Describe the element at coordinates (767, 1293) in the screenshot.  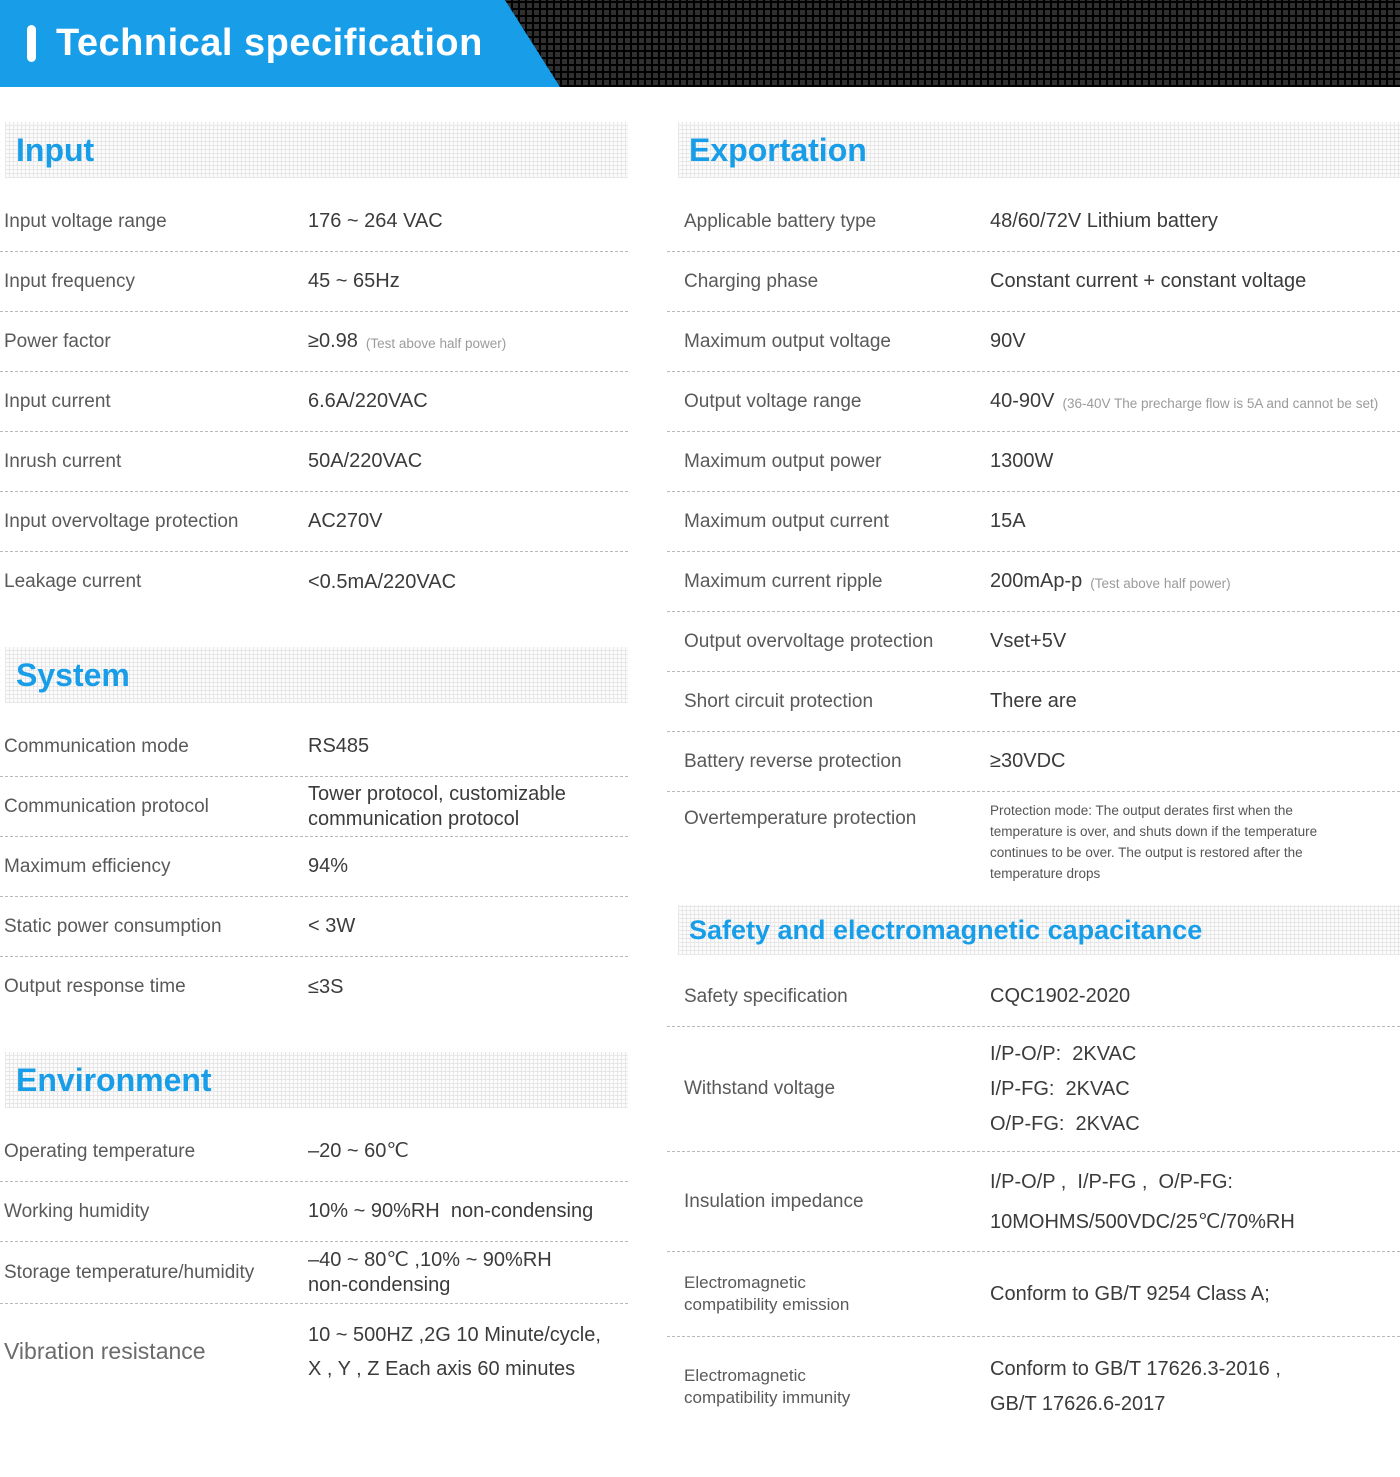
I see `spec-label: Electromagnetic compatibility emission` at that location.